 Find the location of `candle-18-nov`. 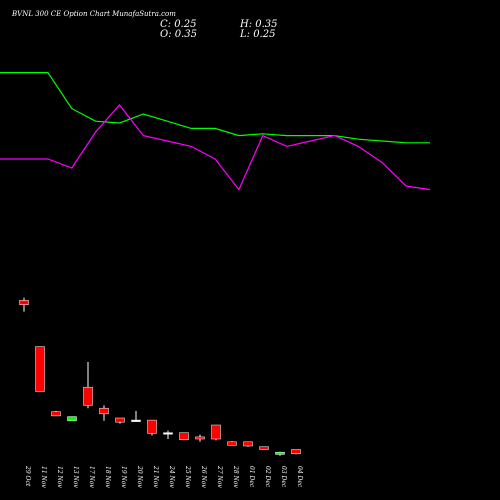

candle-18-nov is located at coordinates (104, 413).